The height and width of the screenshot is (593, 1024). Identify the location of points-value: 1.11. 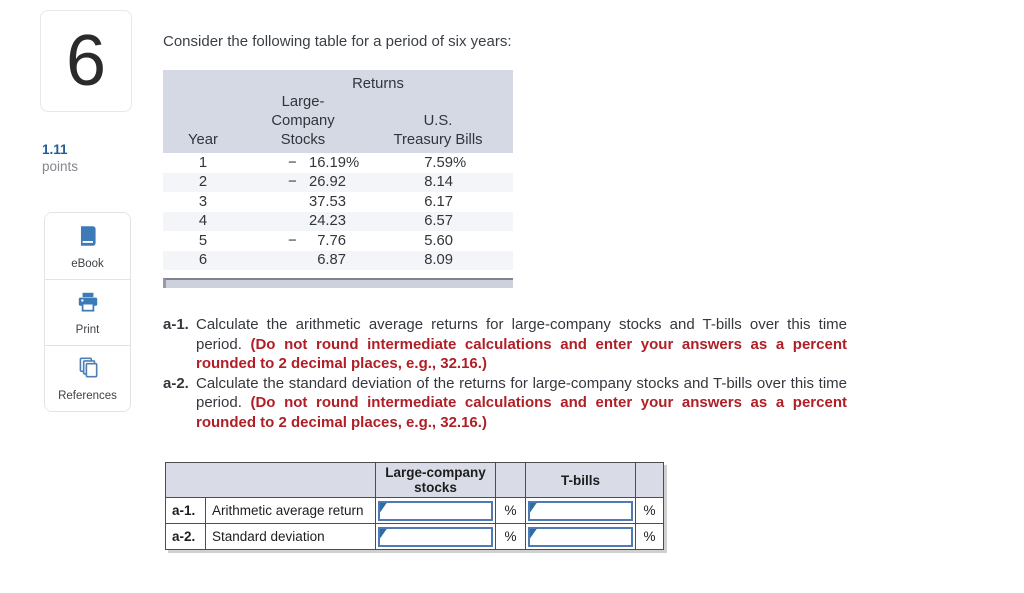
(55, 149).